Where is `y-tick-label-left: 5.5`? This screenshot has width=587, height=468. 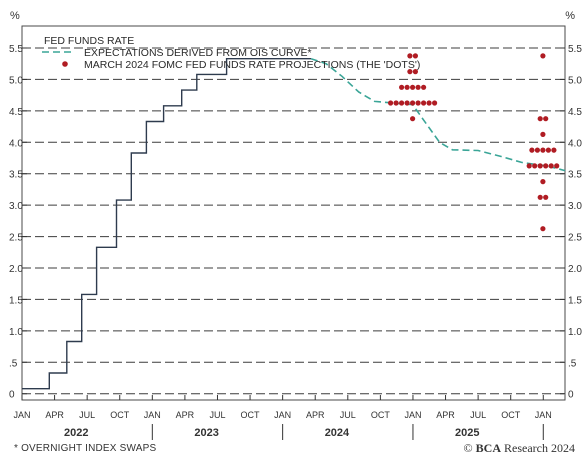 y-tick-label-left: 5.5 is located at coordinates (16, 49).